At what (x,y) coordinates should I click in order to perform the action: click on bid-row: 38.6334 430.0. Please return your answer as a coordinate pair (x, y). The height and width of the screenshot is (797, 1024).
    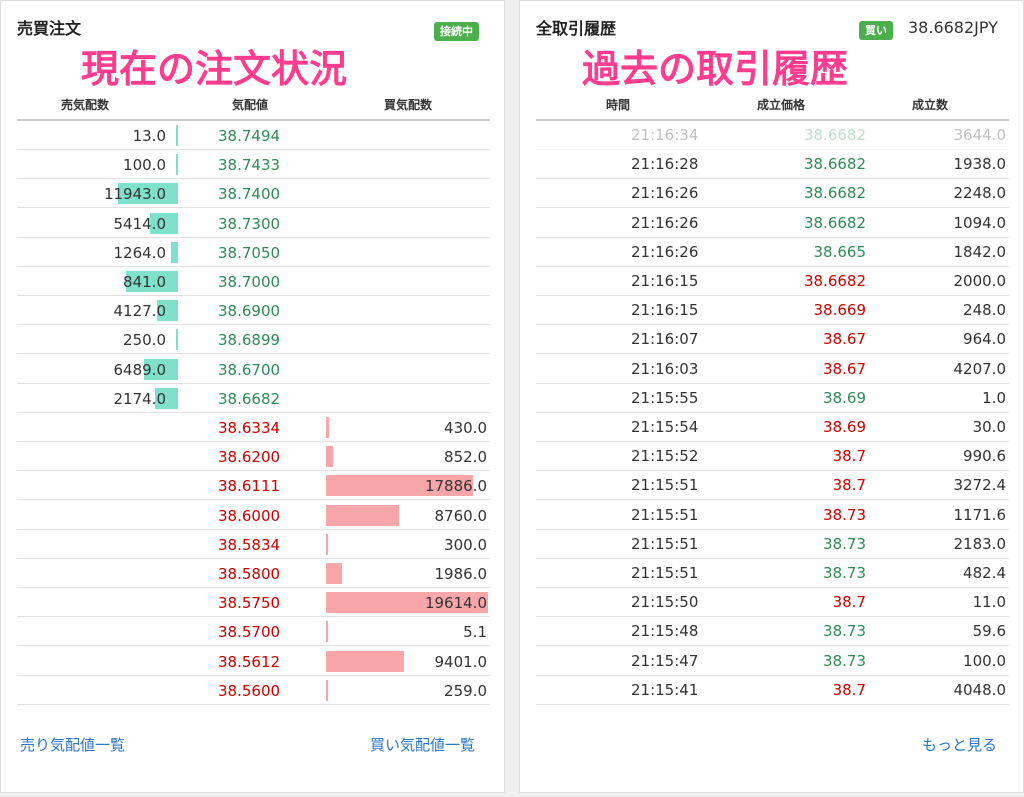
    Looking at the image, I should click on (253, 427).